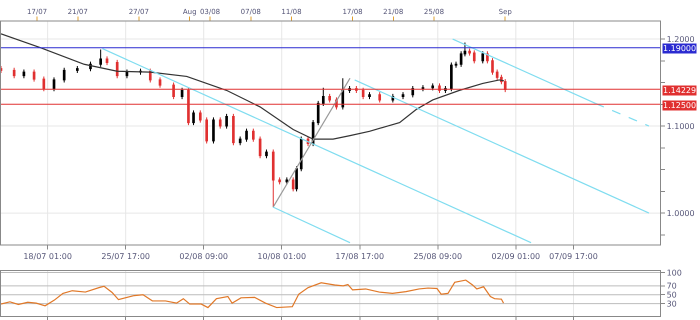 Image resolution: width=700 pixels, height=320 pixels. Describe the element at coordinates (679, 105) in the screenshot. I see `ref-line-label: 1.12500` at that location.